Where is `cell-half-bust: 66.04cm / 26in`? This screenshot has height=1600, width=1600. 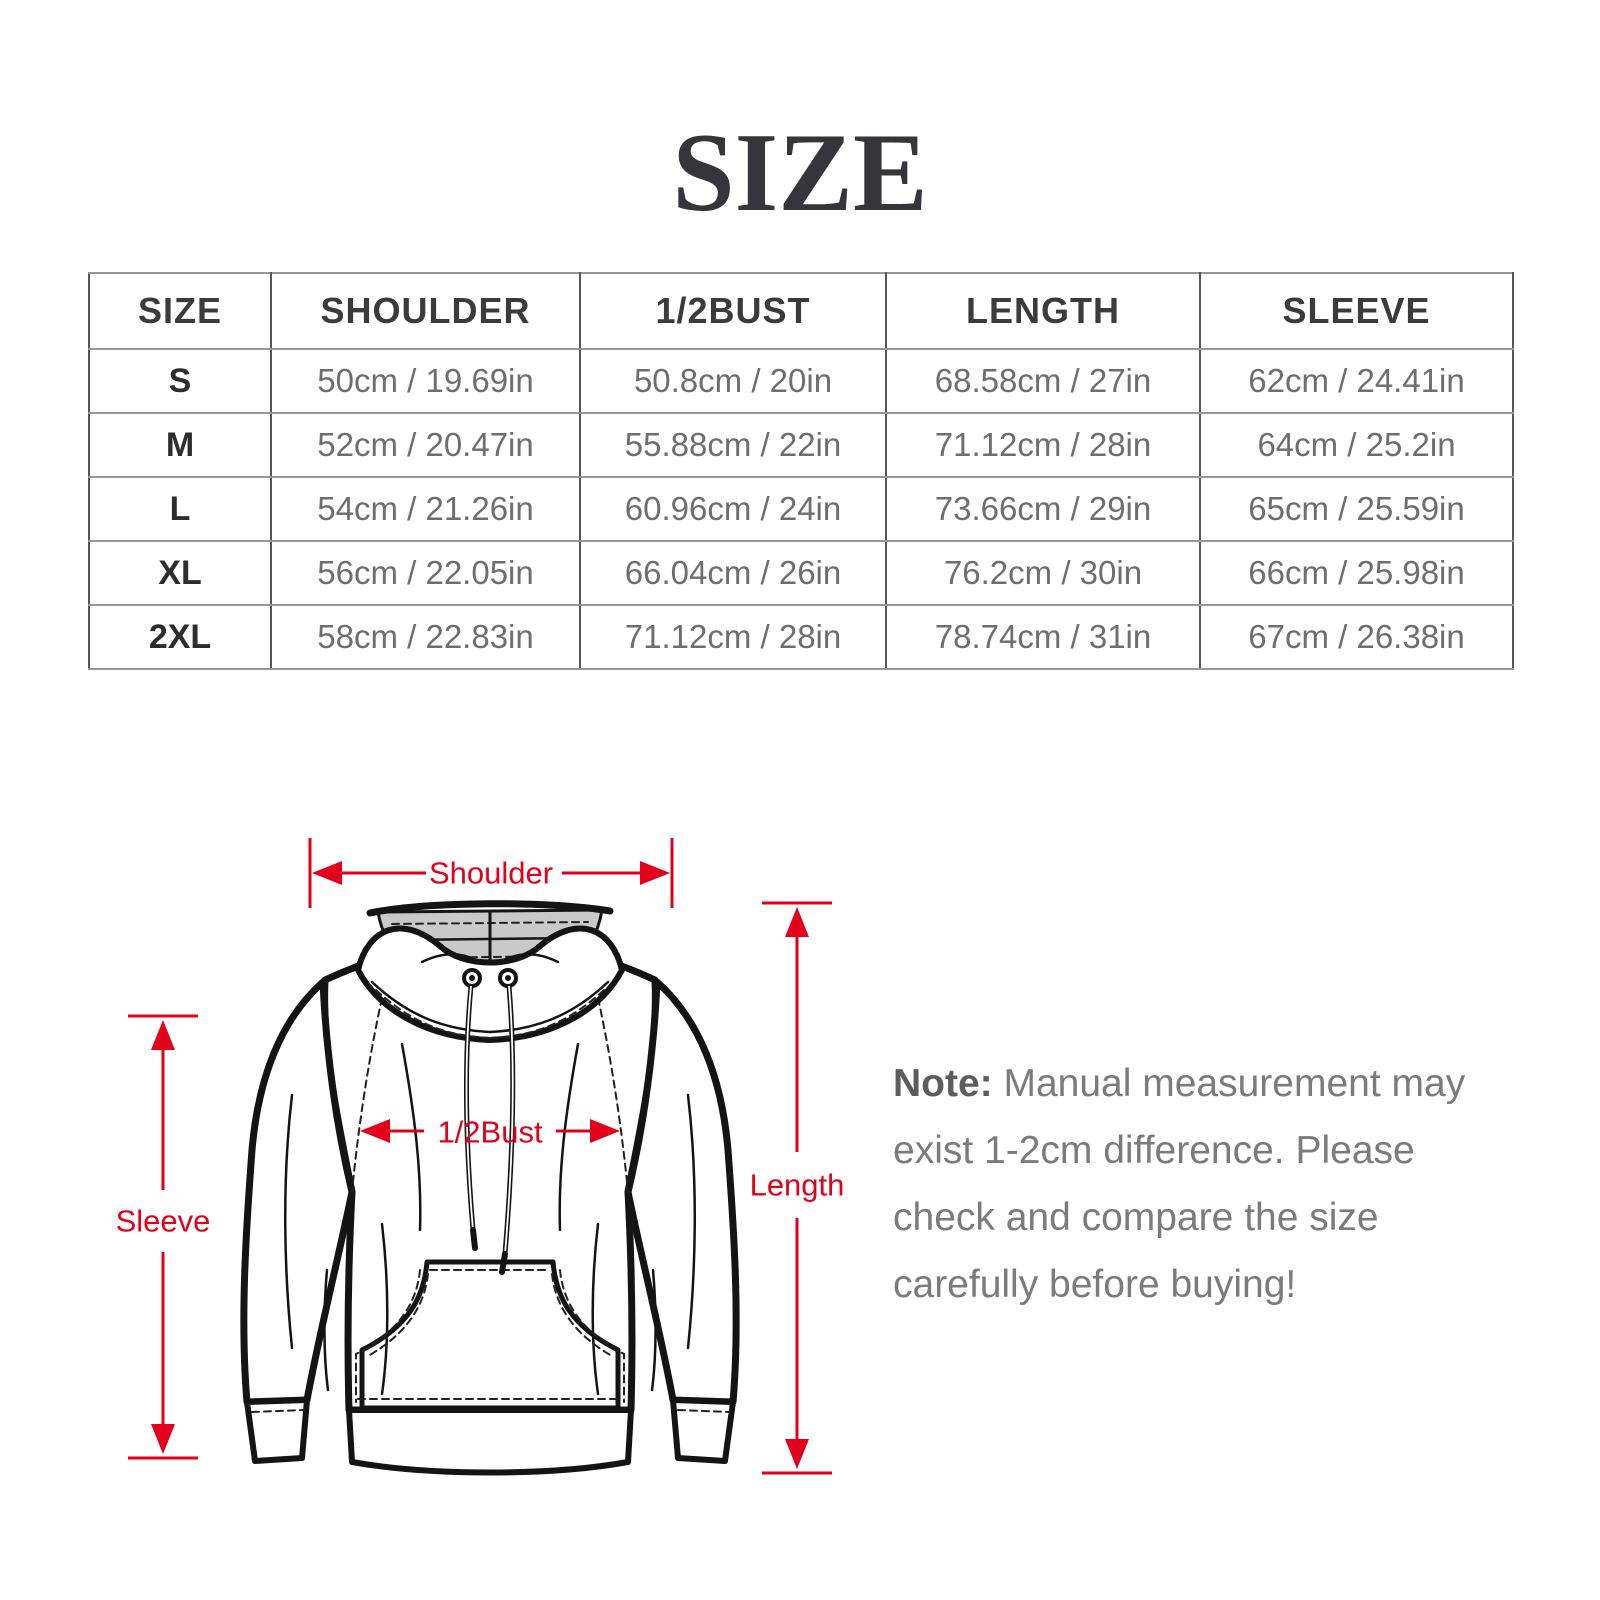
cell-half-bust: 66.04cm / 26in is located at coordinates (733, 573).